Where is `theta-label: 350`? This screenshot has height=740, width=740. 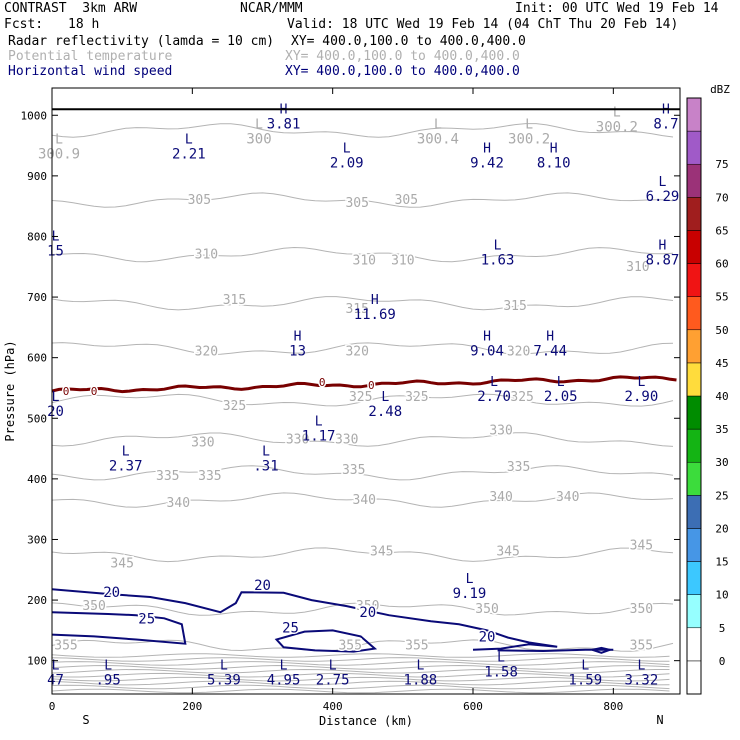
theta-label: 350 is located at coordinates (641, 609).